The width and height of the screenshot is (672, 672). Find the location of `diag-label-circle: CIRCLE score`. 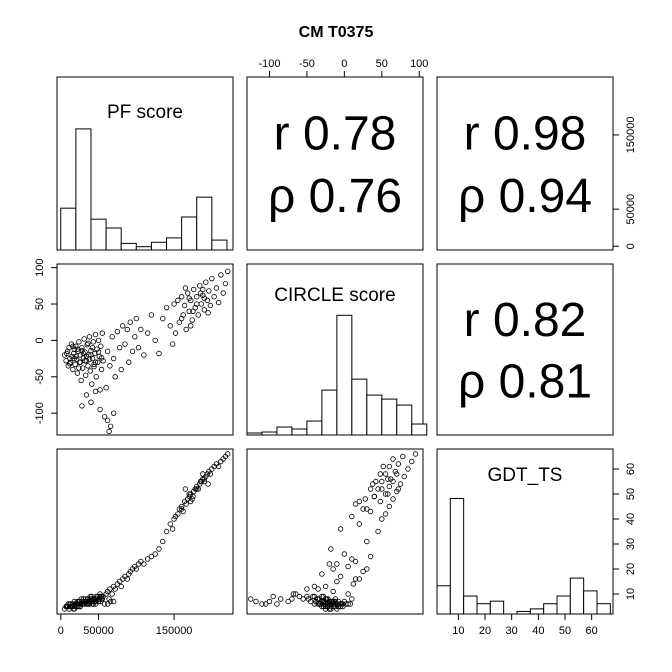

diag-label-circle: CIRCLE score is located at coordinates (334, 295).